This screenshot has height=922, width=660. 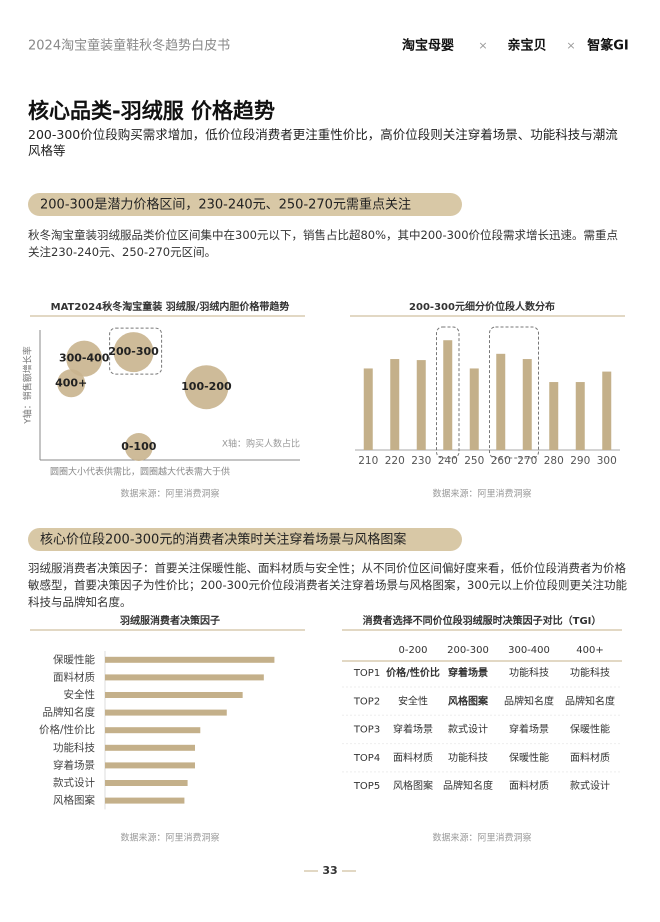 What do you see at coordinates (74, 747) in the screenshot?
I see `y-tick-label: 功能科技` at bounding box center [74, 747].